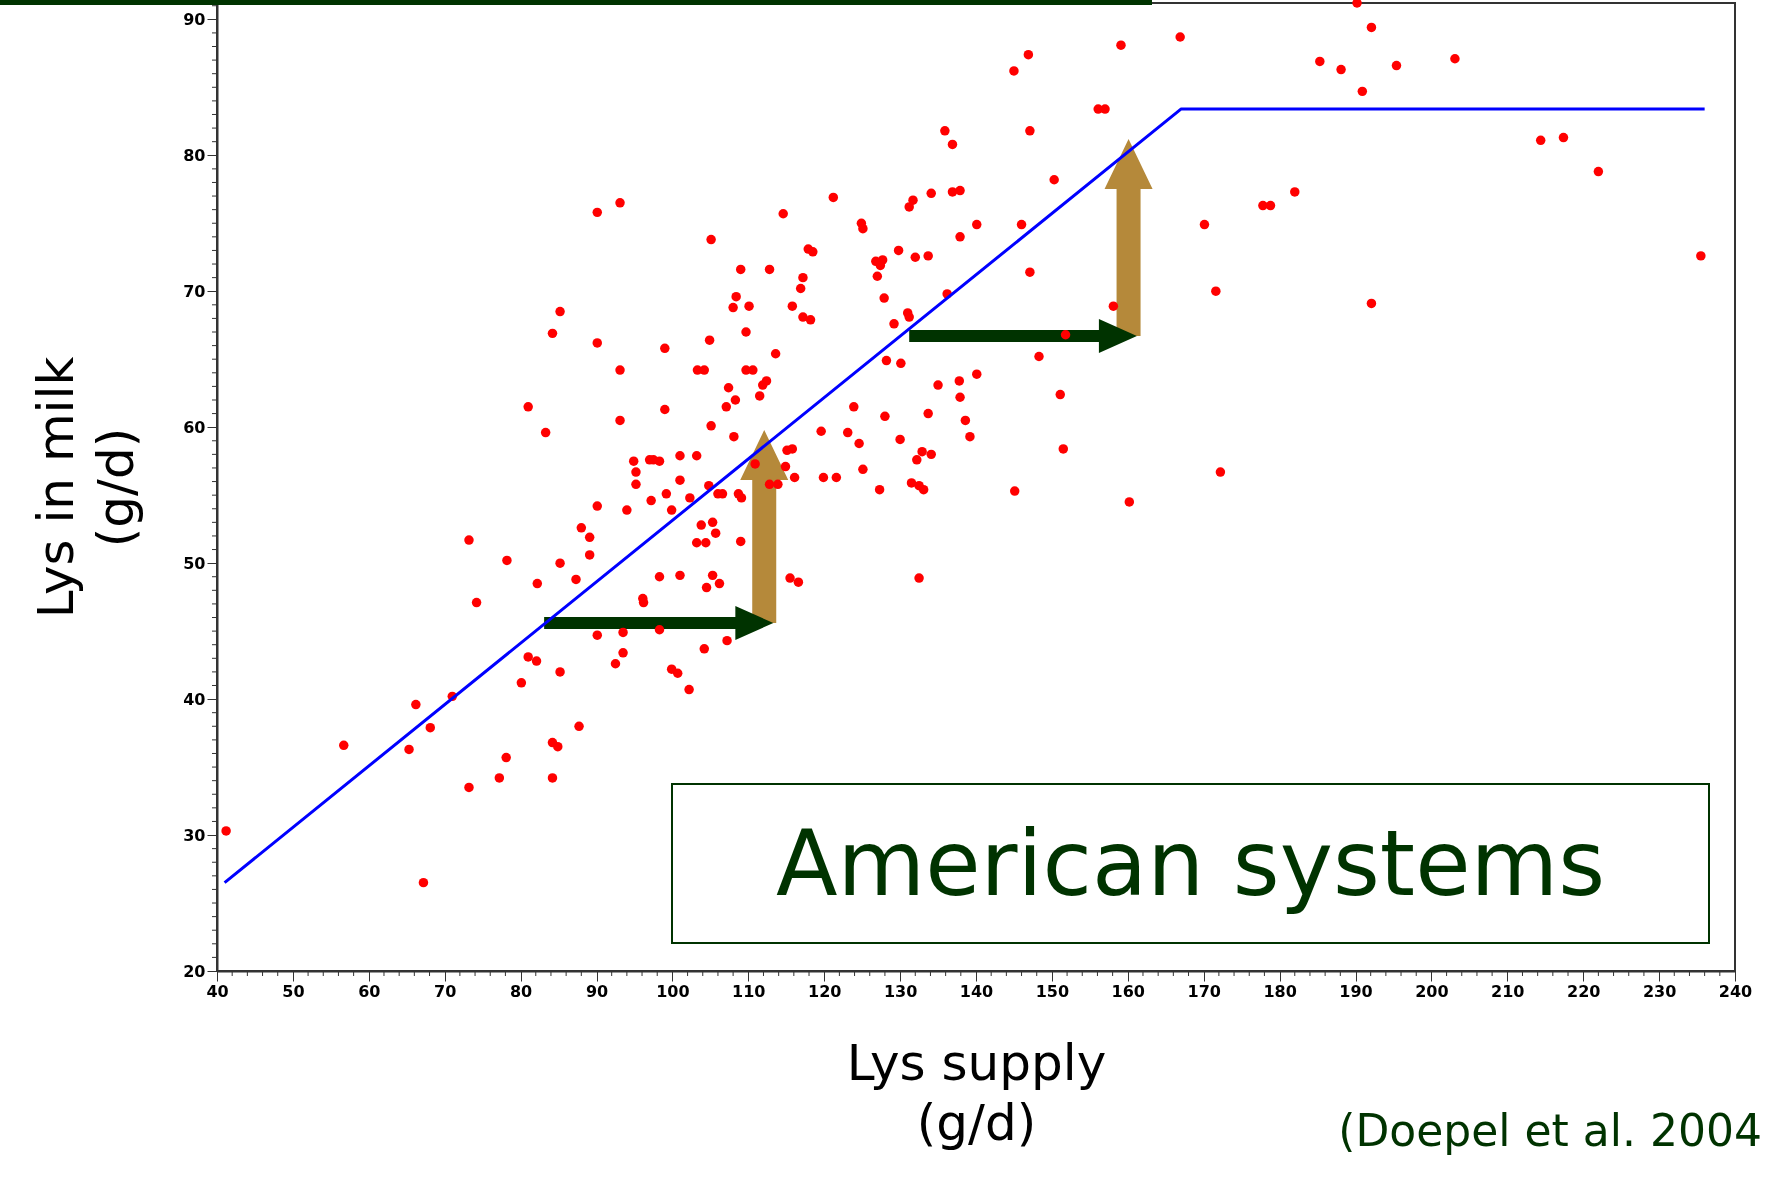 The image size is (1768, 1199). Describe the element at coordinates (749, 991) in the screenshot. I see `x-tick-label: 110` at that location.